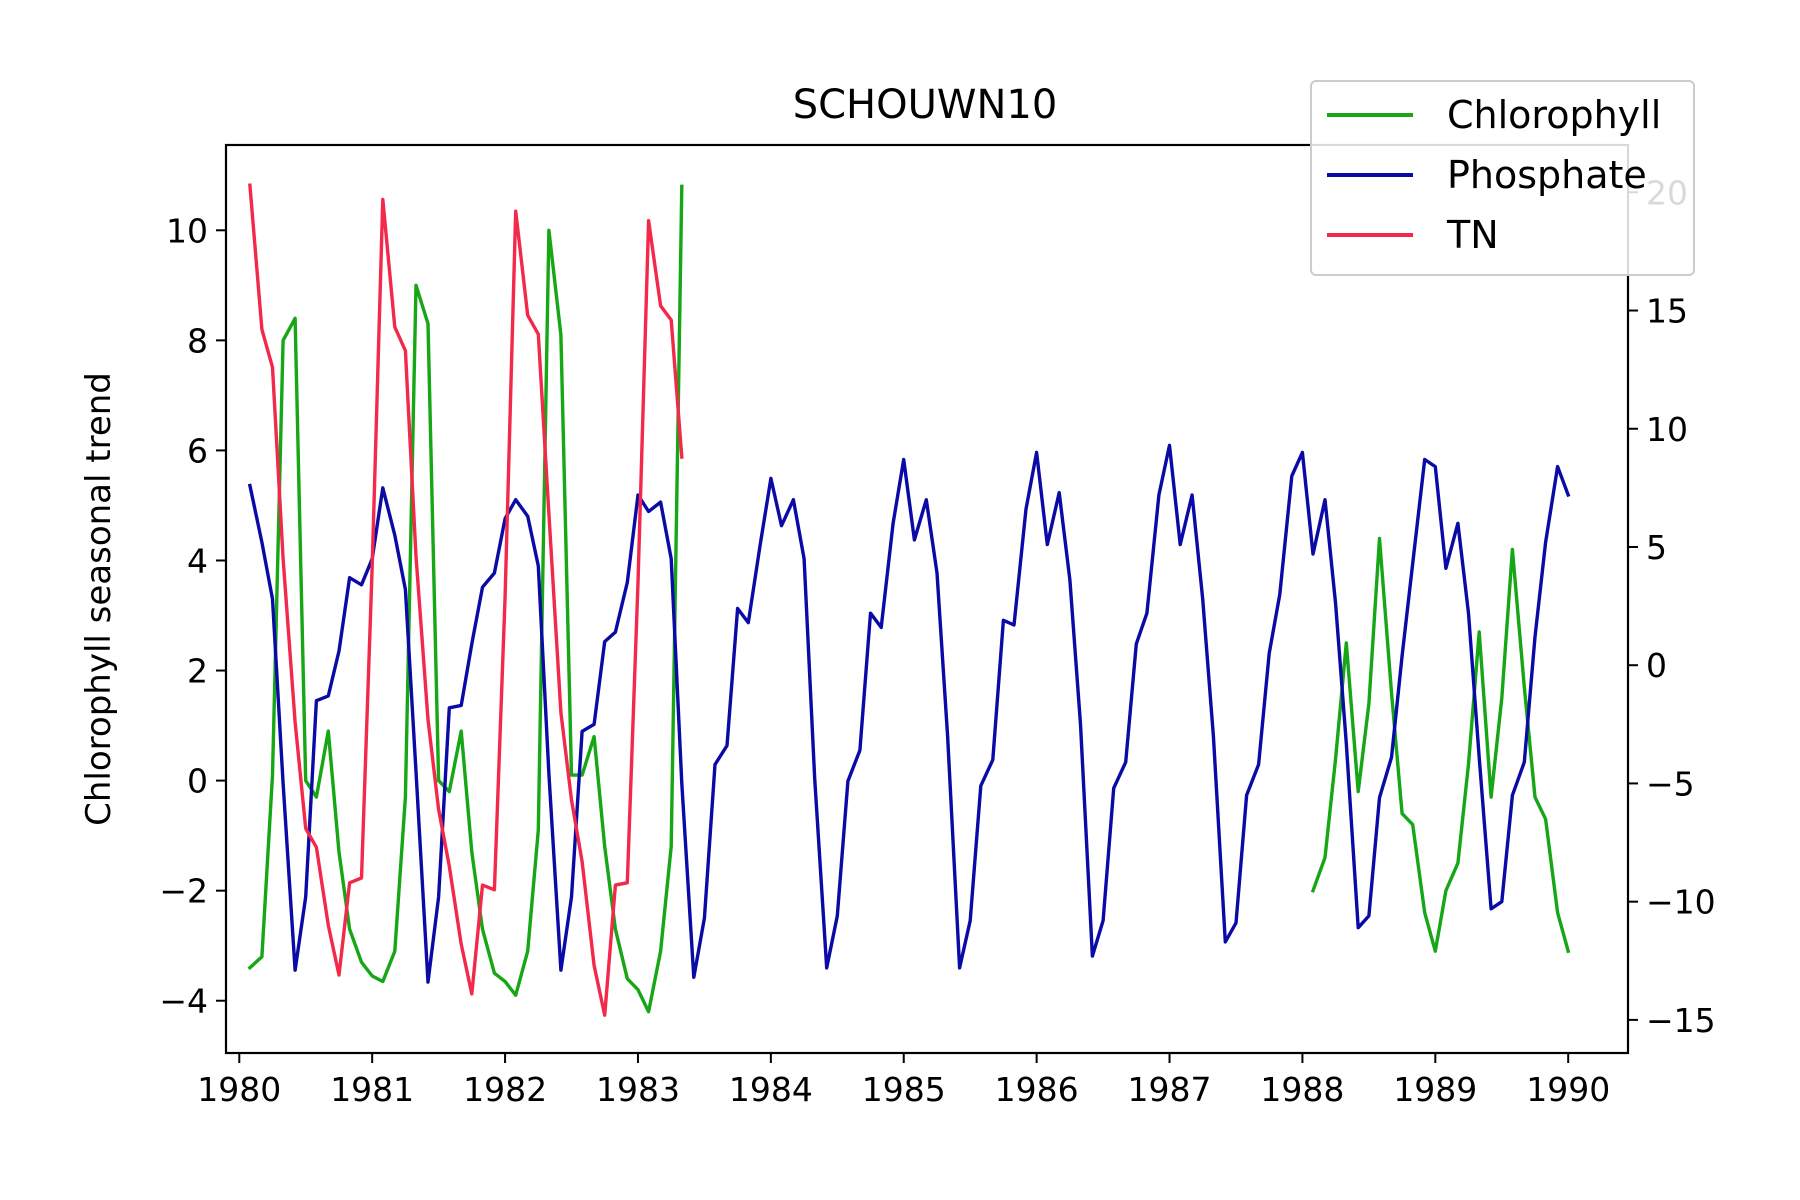 Image resolution: width=1800 pixels, height=1200 pixels. Describe the element at coordinates (197, 781) in the screenshot. I see `y-tick-label: 0` at that location.